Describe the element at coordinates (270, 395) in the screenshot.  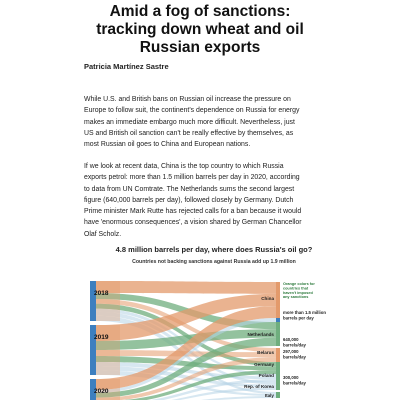
I see `target-label: Italy` at that location.